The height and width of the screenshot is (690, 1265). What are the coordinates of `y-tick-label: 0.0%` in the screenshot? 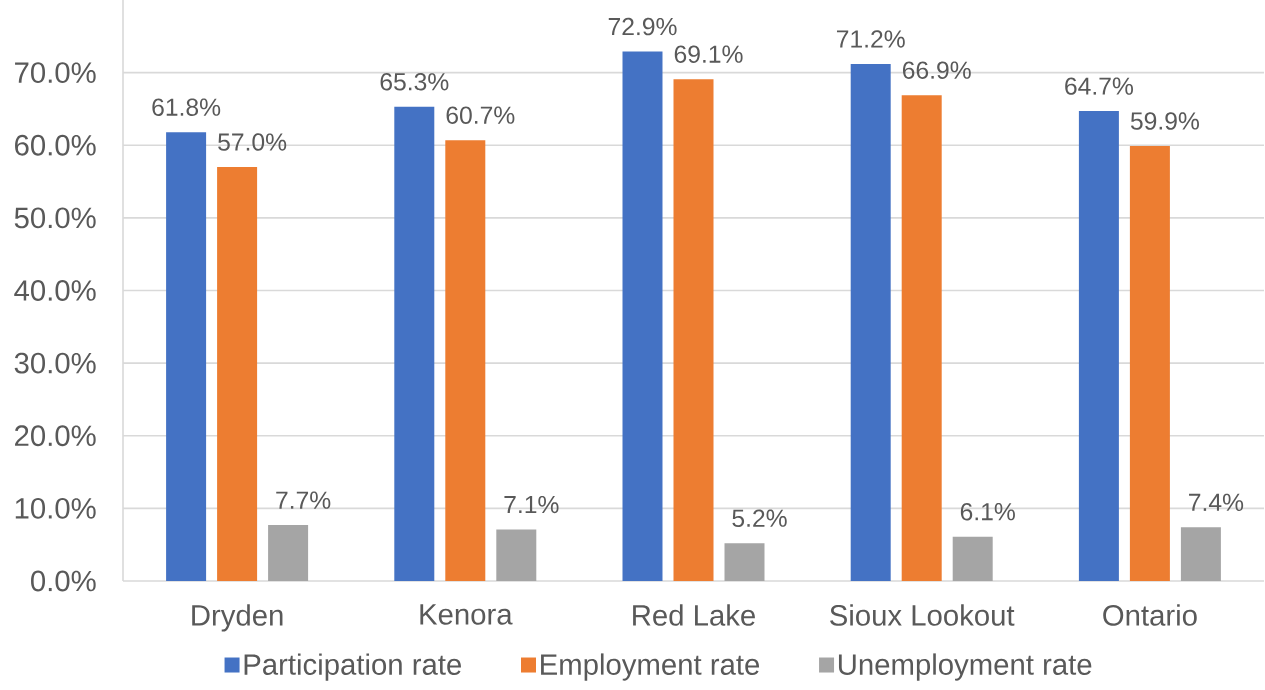 It's located at (63, 581).